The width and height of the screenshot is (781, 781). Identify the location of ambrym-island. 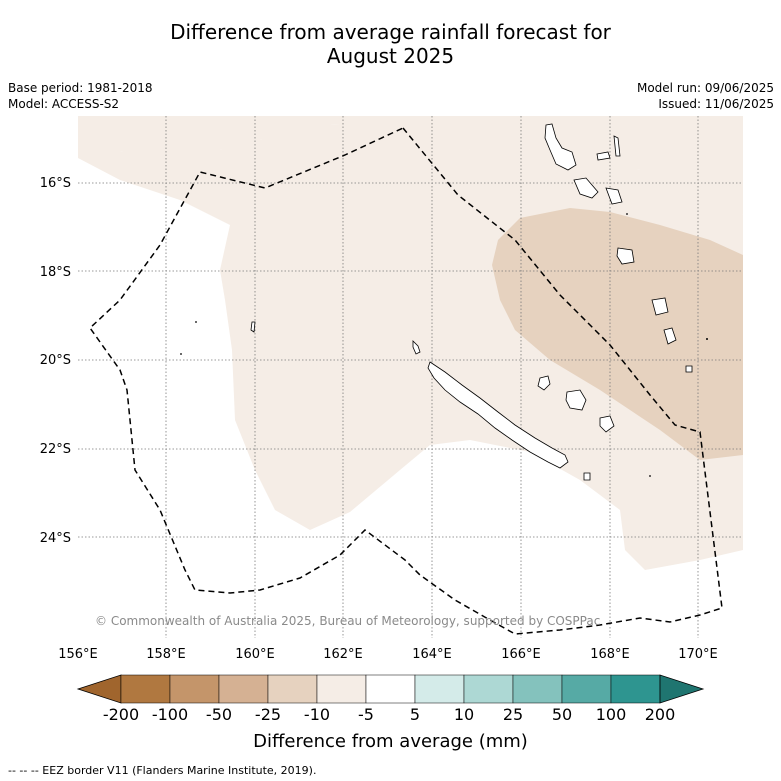
(614, 196).